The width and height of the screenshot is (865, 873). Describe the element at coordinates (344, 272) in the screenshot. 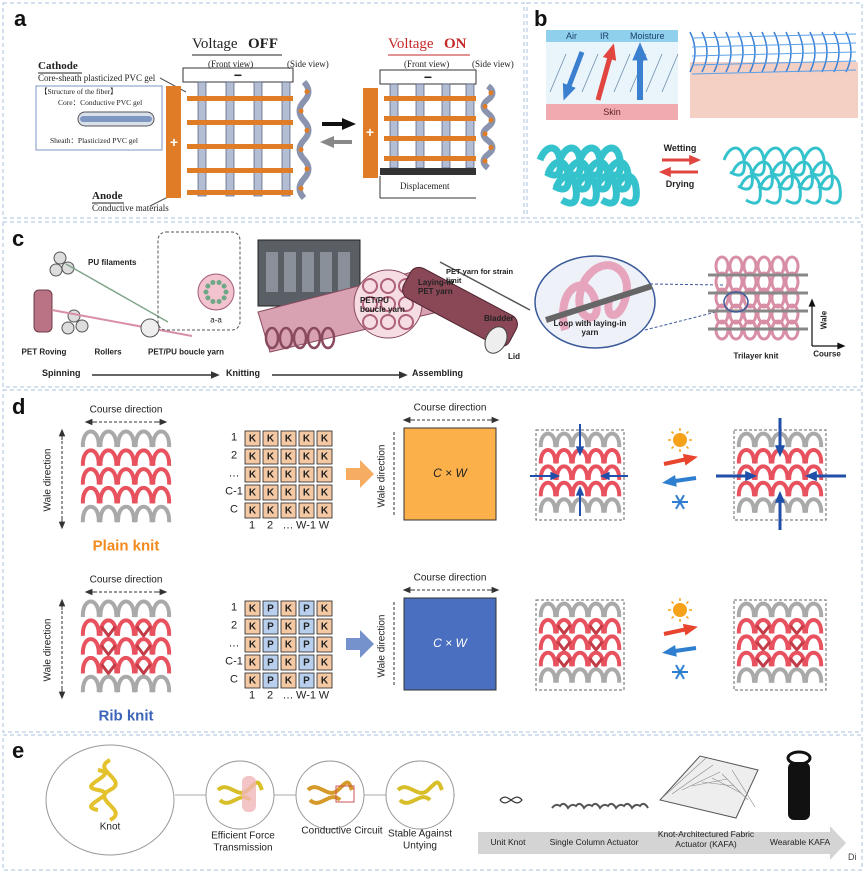

I see `machine-part` at that location.